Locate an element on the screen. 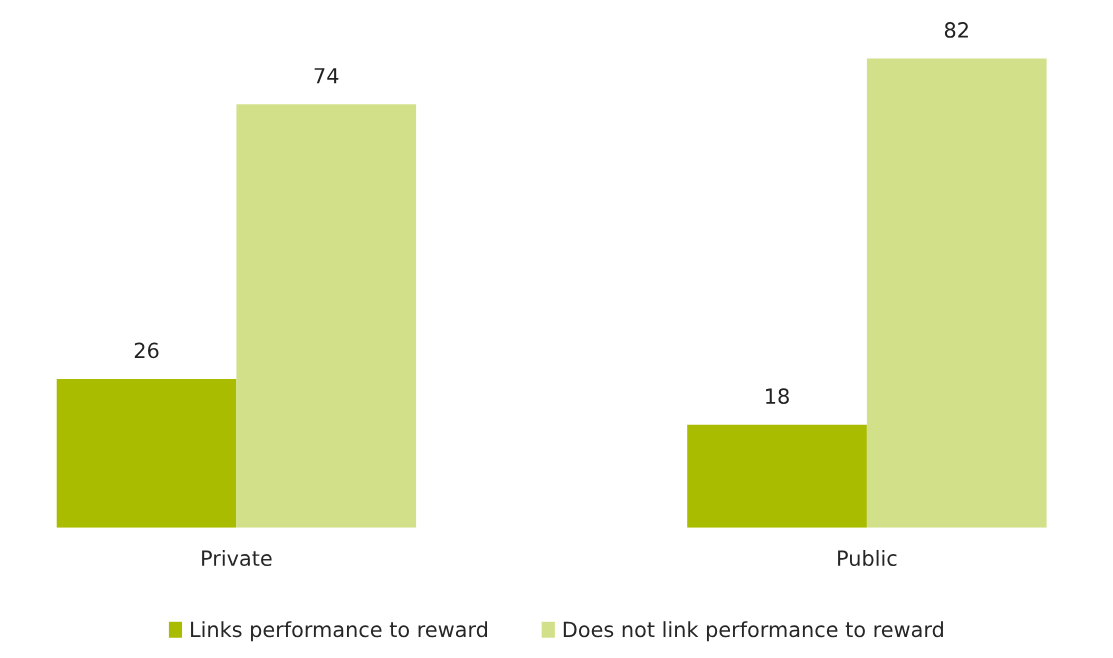  x-tick-label: Private is located at coordinates (237, 558).